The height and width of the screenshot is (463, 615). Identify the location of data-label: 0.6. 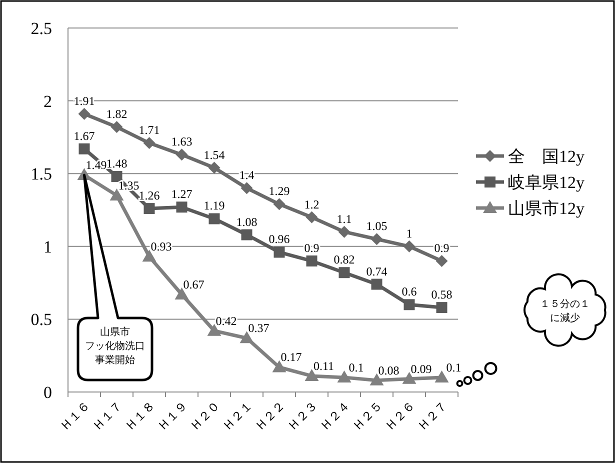
(409, 291).